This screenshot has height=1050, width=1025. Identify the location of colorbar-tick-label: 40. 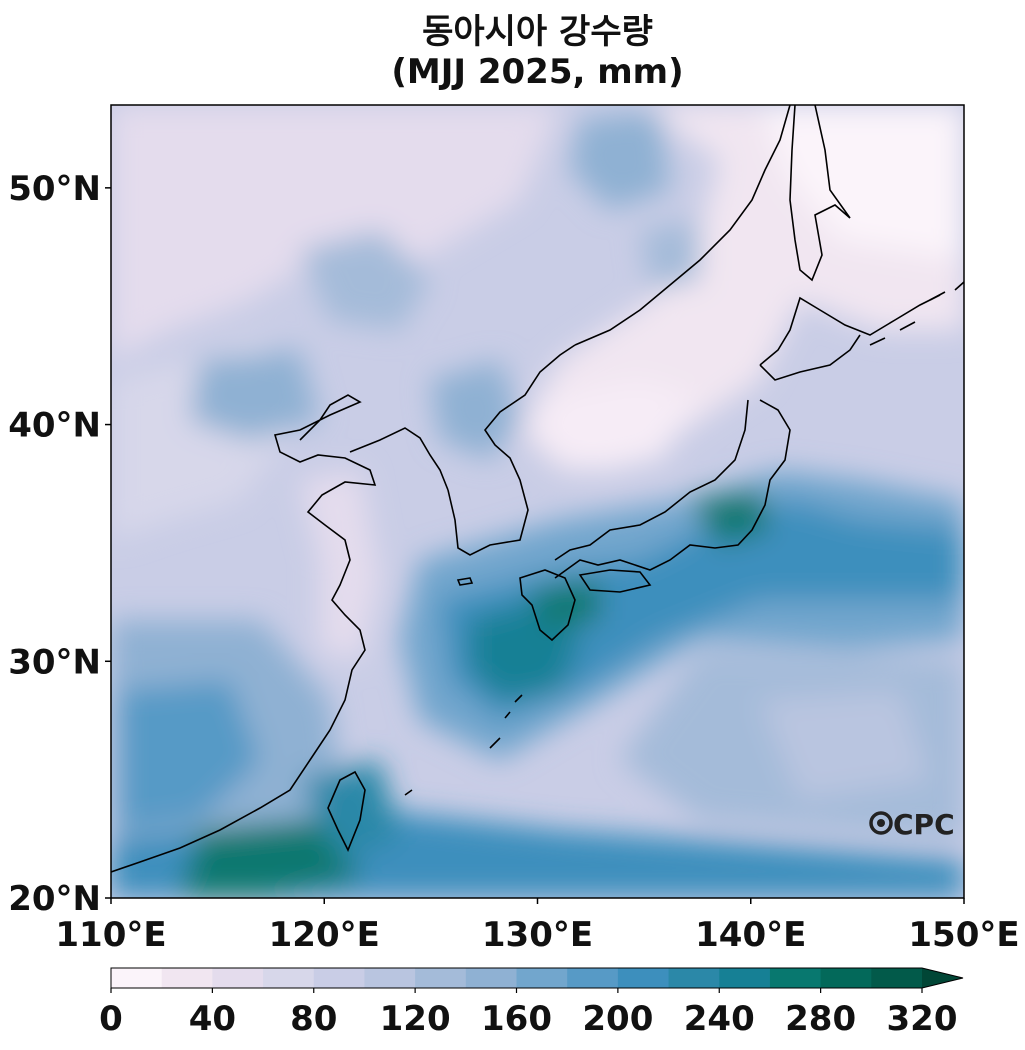
(212, 1019).